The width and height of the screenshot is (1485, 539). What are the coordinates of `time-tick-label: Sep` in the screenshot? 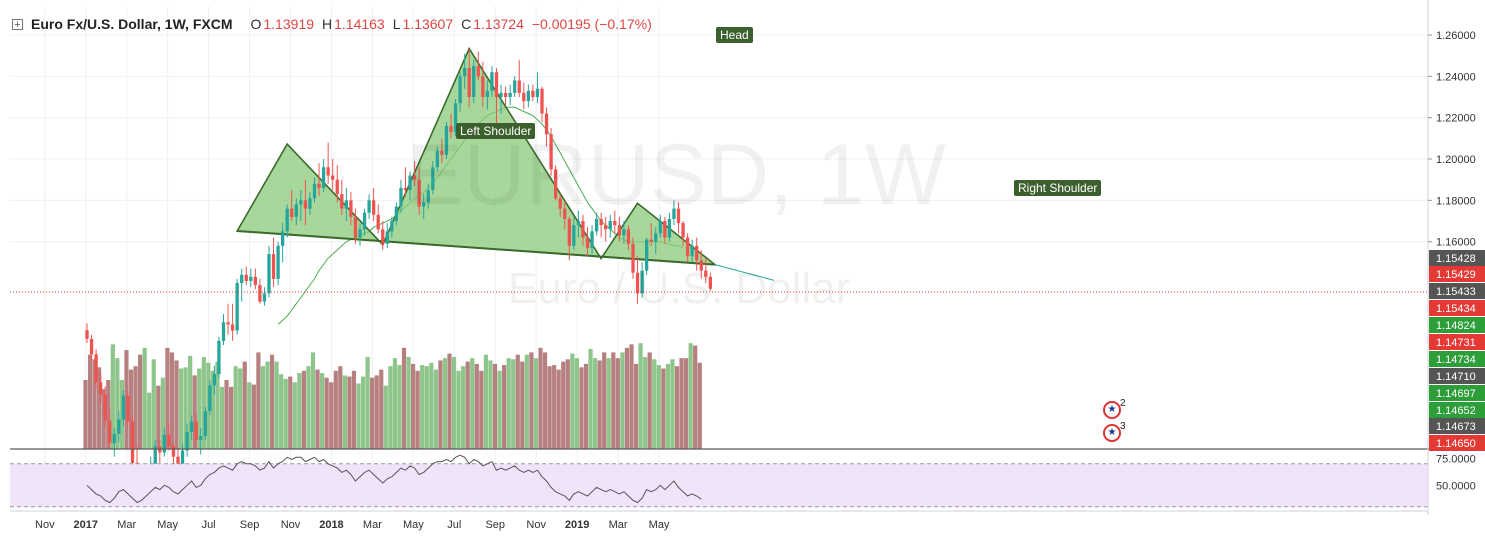 It's located at (250, 525).